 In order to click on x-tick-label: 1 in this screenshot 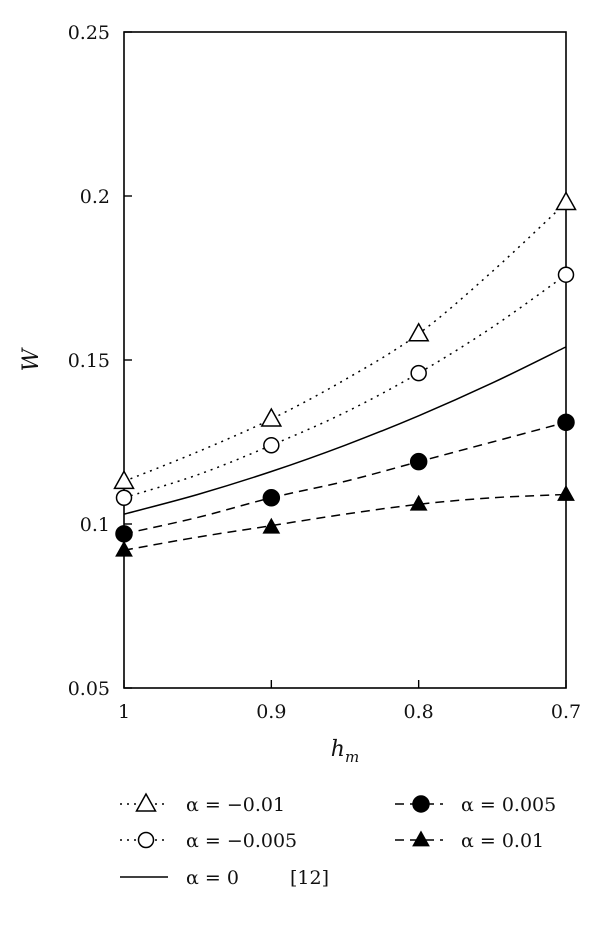, I will do `click(124, 712)`.